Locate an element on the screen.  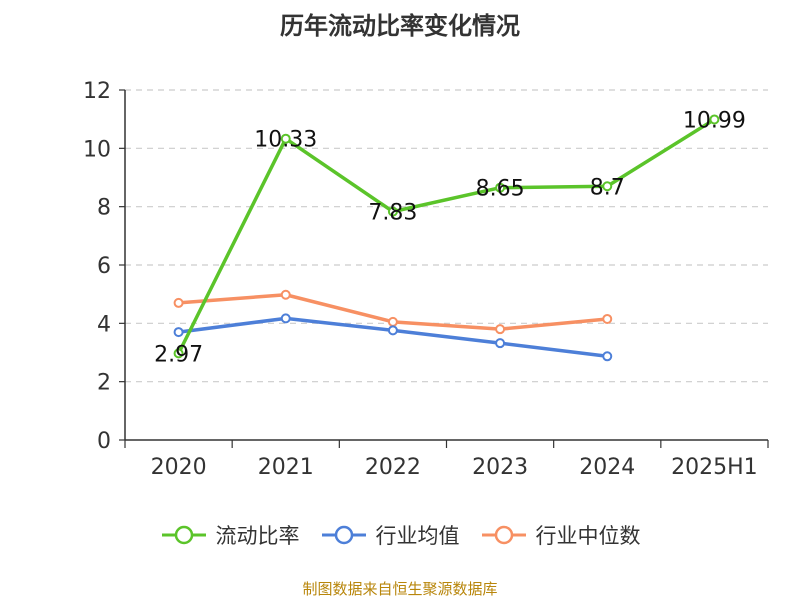
x-tick-label-1: 2021 is located at coordinates (286, 467).